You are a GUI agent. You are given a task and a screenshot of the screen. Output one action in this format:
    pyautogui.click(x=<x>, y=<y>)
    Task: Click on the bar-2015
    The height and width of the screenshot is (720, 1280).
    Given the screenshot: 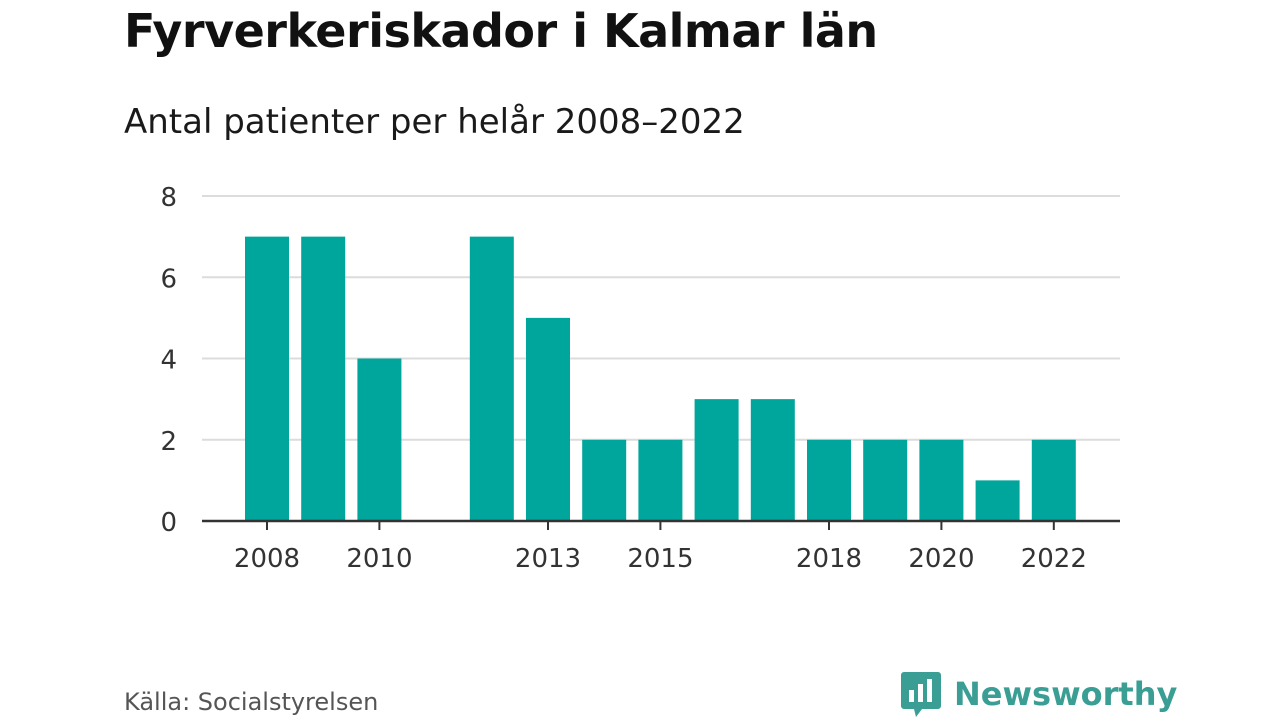 What is the action you would take?
    pyautogui.click(x=660, y=480)
    